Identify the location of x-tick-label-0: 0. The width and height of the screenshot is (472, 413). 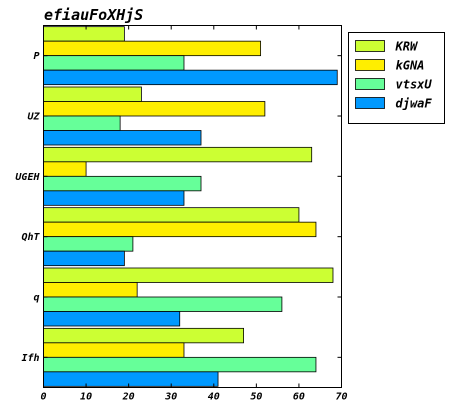
(43, 397).